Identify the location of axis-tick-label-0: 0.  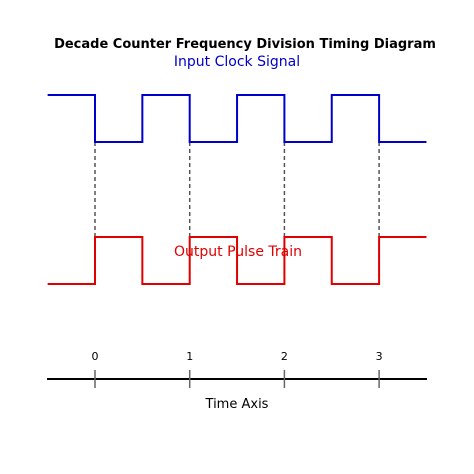
(95, 356).